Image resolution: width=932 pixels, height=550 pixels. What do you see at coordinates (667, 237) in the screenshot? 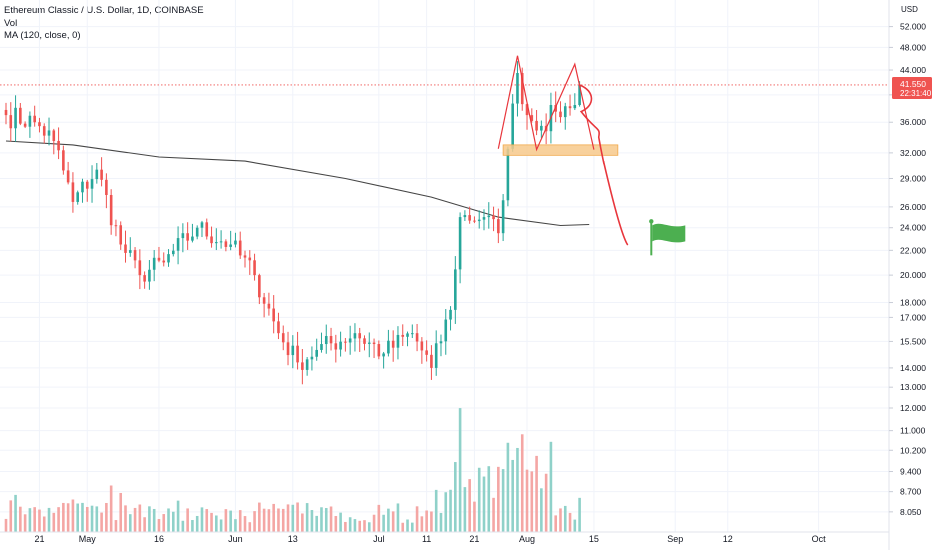
I see `flag-icon` at bounding box center [667, 237].